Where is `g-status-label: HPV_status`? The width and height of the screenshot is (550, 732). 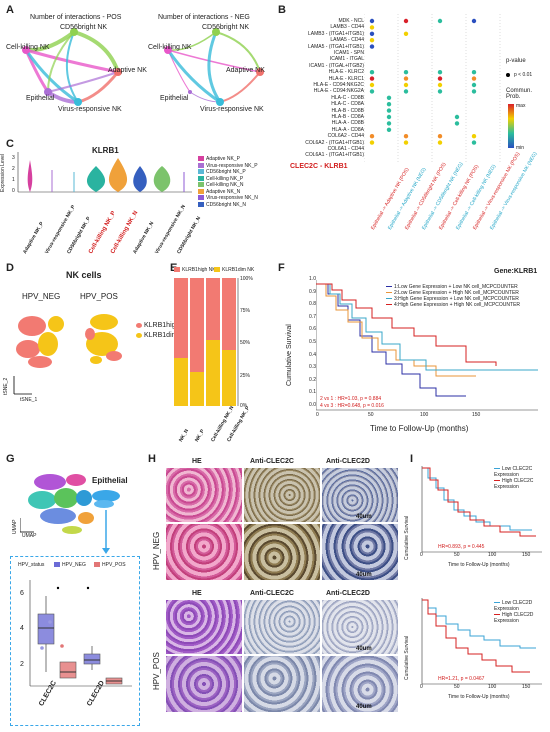 g-status-label: HPV_status is located at coordinates (31, 565).